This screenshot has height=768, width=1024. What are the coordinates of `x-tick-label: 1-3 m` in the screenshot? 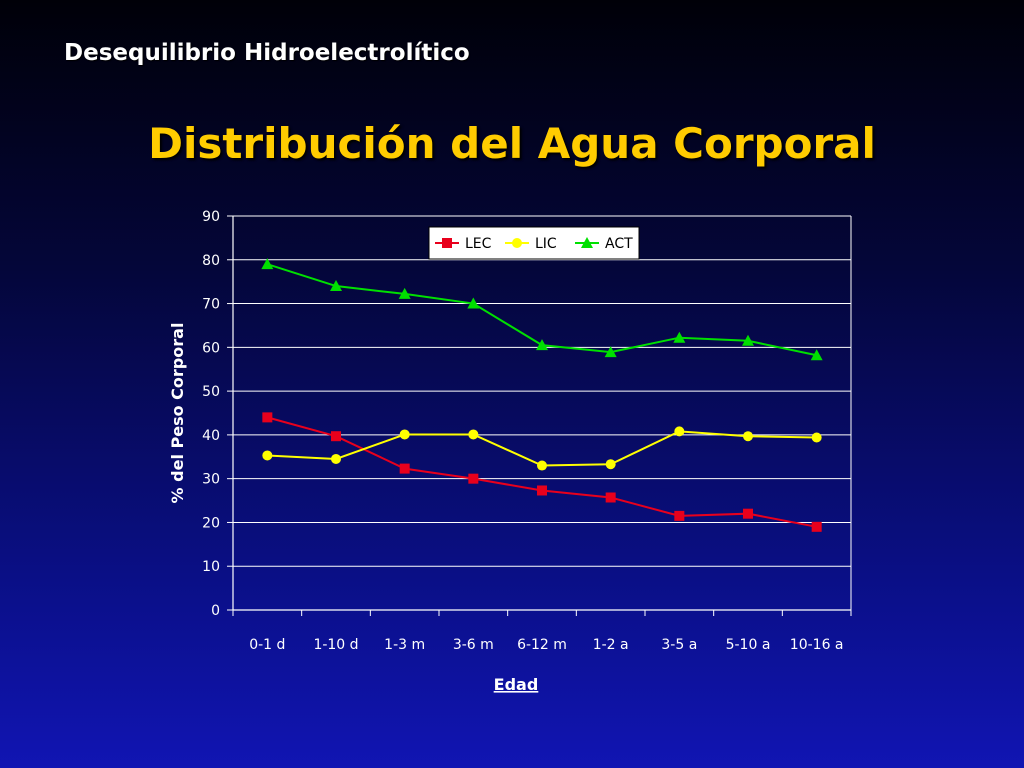 It's located at (404, 645).